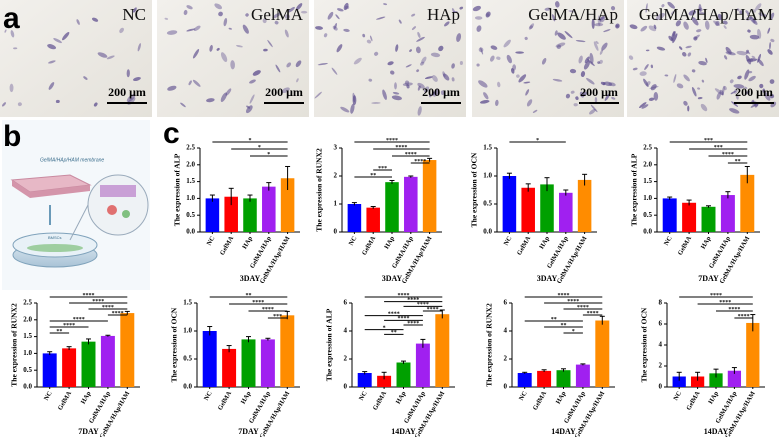 This screenshot has width=780, height=437. Describe the element at coordinates (11, 18) in the screenshot. I see `panel-label: a` at that location.